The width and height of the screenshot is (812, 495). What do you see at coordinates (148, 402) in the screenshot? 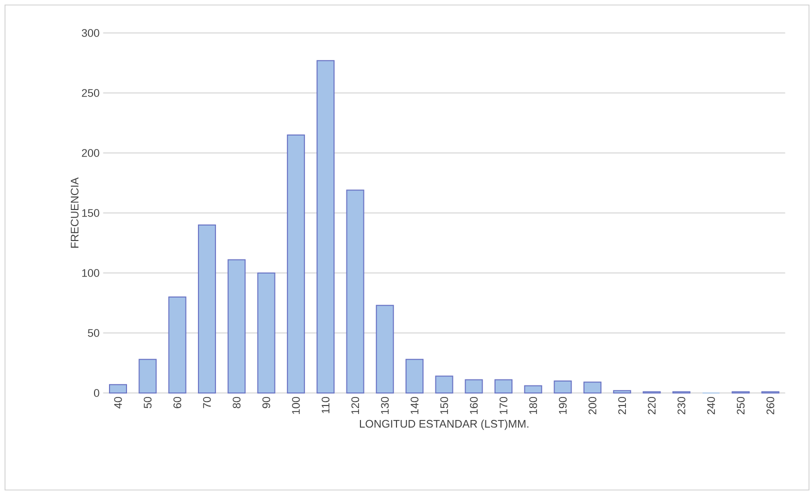
I see `x-tick-label: 50` at bounding box center [148, 402].